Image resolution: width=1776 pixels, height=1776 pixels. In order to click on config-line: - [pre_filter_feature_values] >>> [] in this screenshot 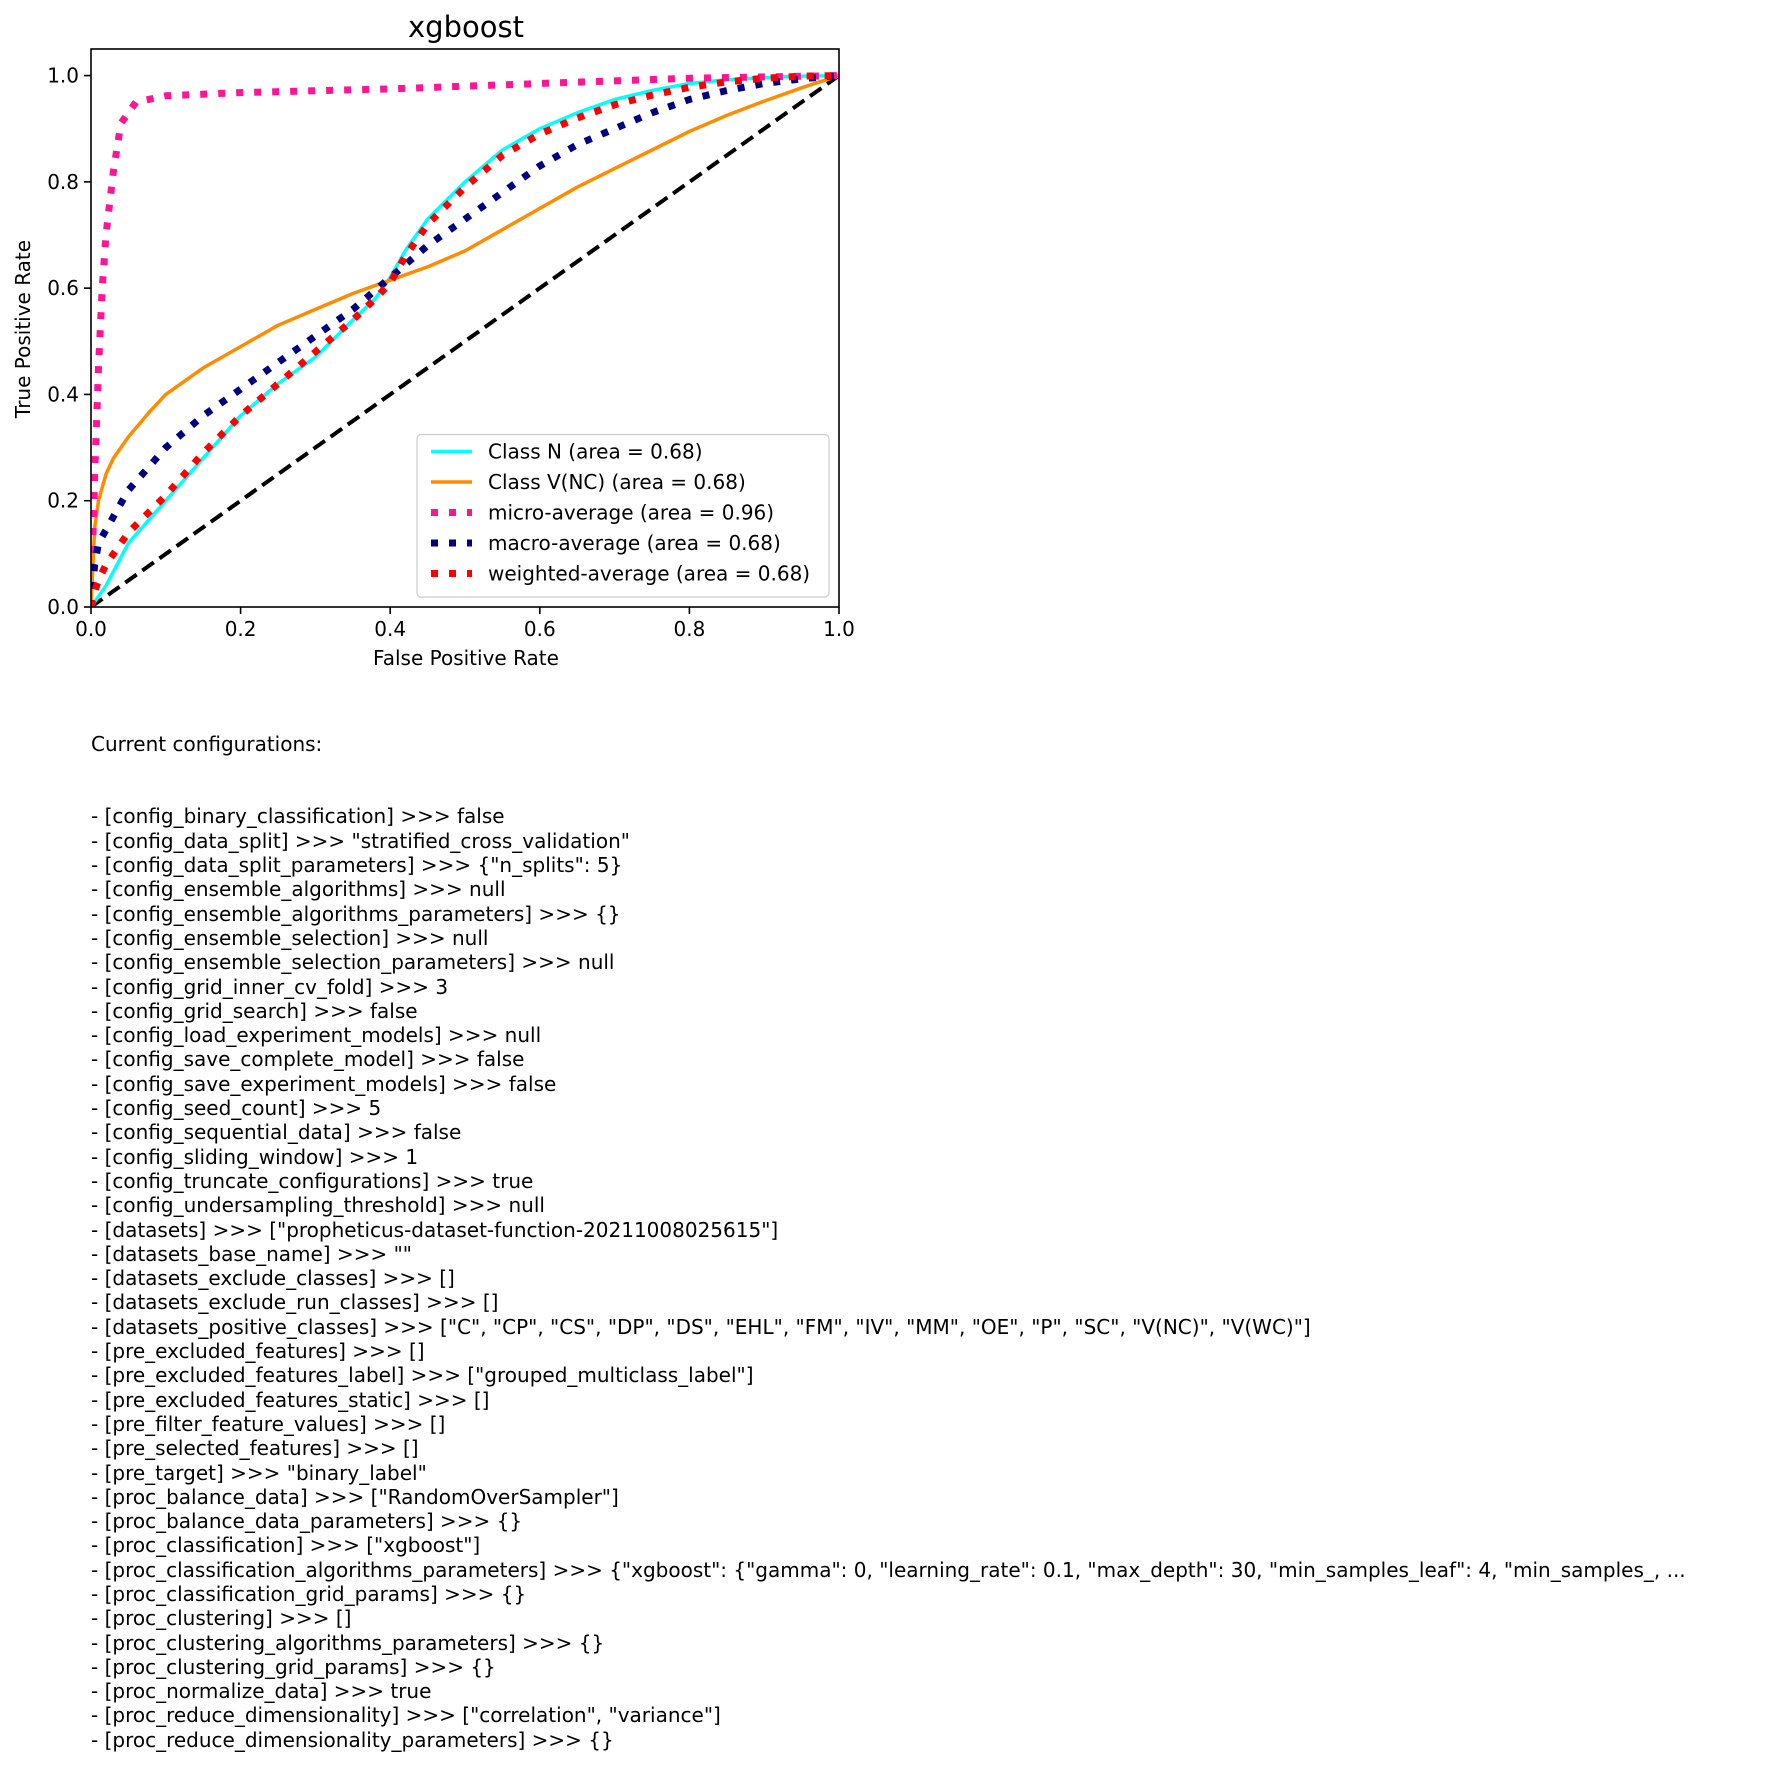, I will do `click(268, 1423)`.